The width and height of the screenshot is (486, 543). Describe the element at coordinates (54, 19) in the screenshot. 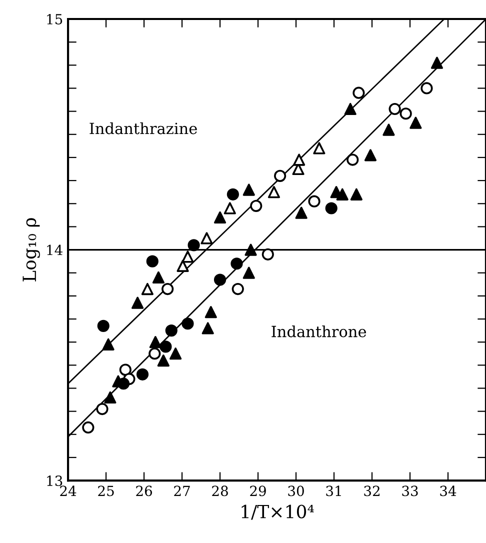

I see `y-tick-label: 15` at that location.